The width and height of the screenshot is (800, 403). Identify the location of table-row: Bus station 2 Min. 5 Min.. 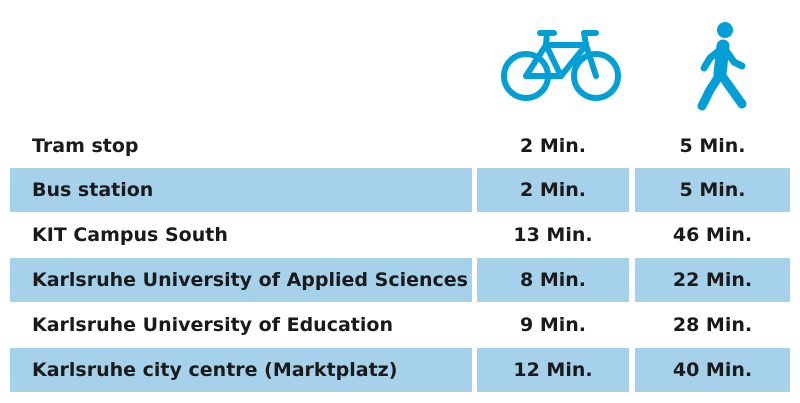
(400, 190).